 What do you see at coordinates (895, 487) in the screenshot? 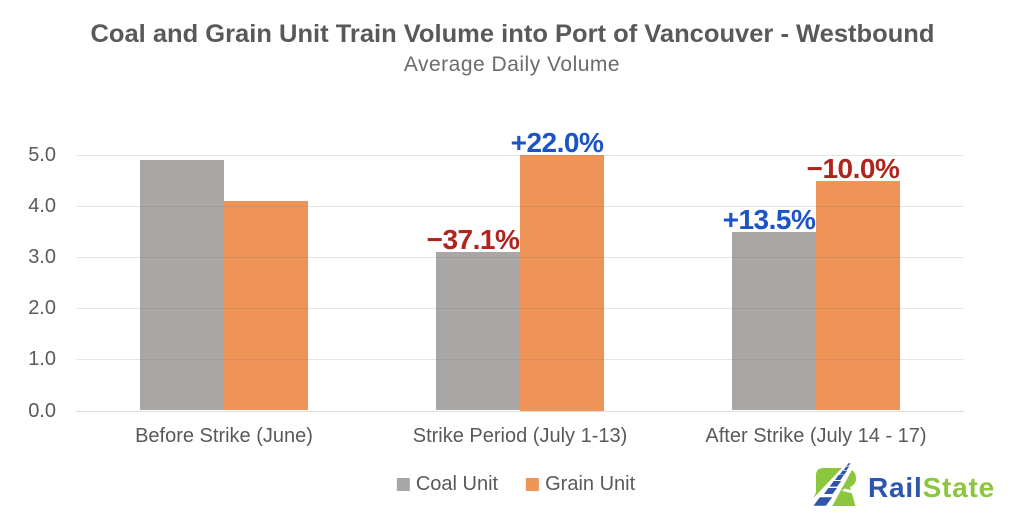
I see `logo-rail-text: Rail` at bounding box center [895, 487].